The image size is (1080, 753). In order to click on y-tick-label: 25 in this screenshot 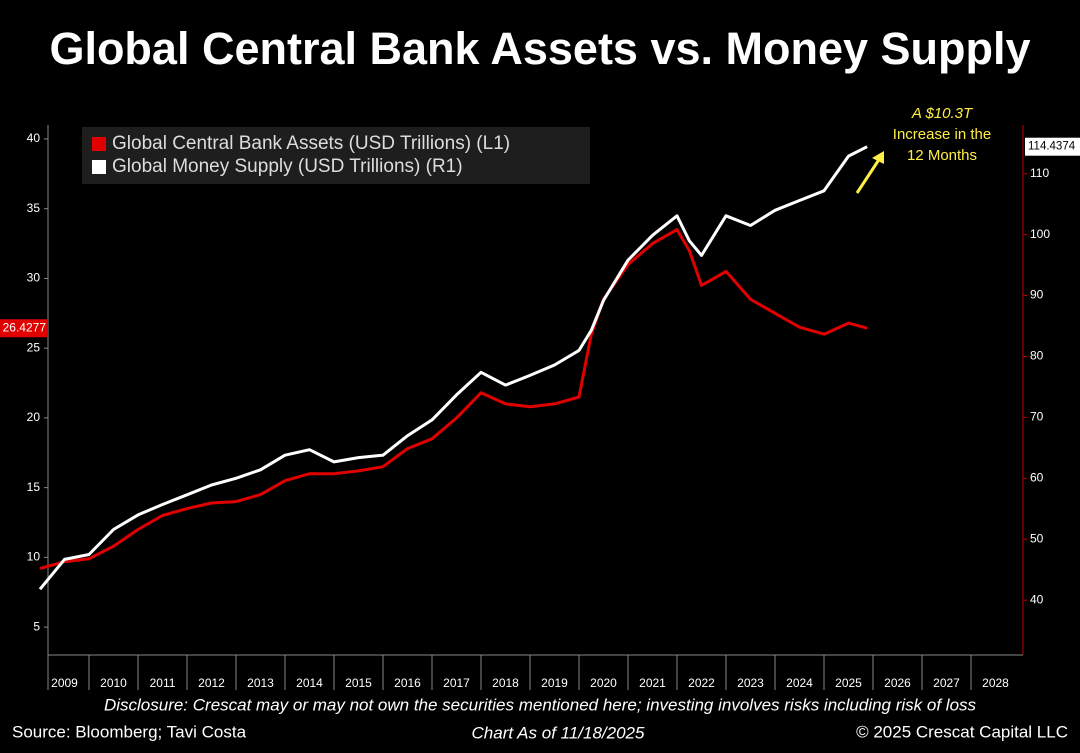, I will do `click(34, 347)`.